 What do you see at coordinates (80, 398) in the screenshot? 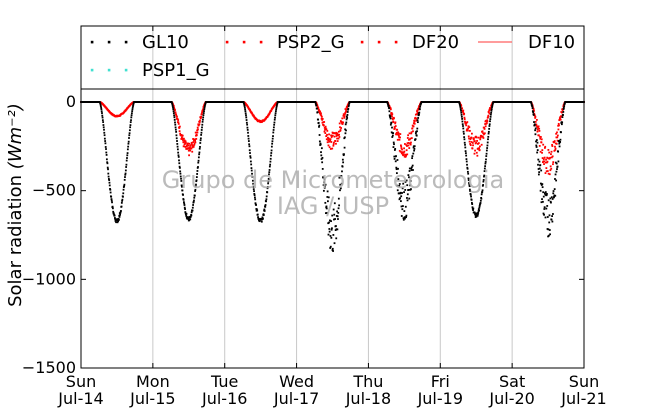
I see `x-tick-label-date: Jul-14` at bounding box center [80, 398].